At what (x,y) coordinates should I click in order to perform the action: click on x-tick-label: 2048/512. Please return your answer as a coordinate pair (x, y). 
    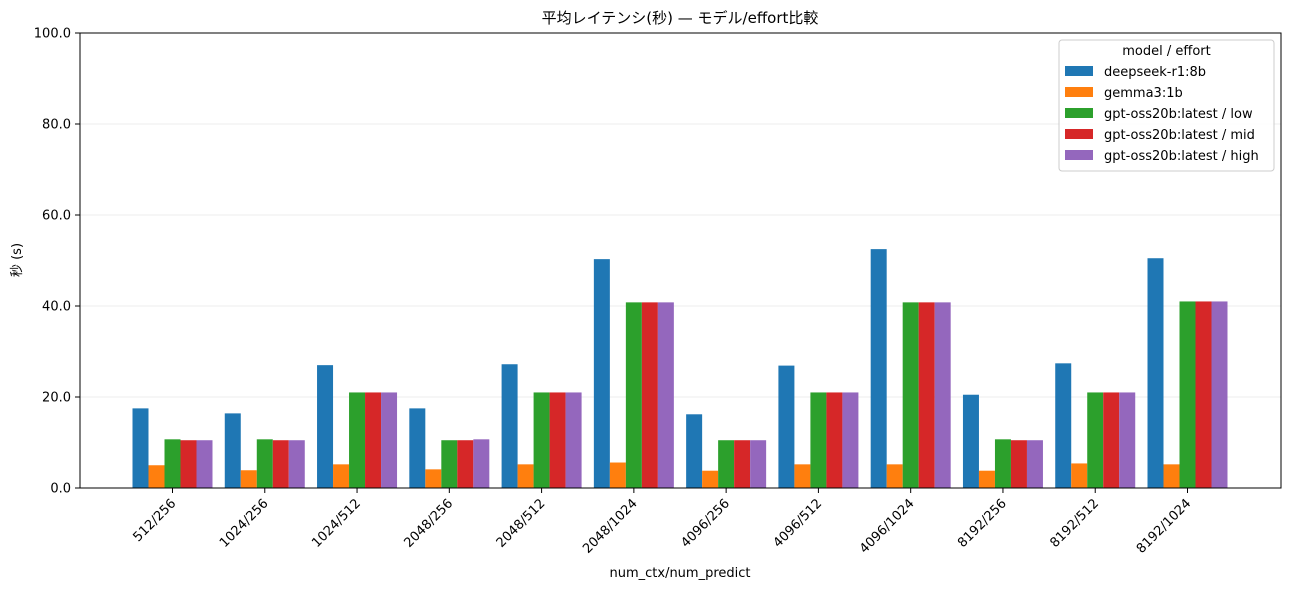
    Looking at the image, I should click on (521, 523).